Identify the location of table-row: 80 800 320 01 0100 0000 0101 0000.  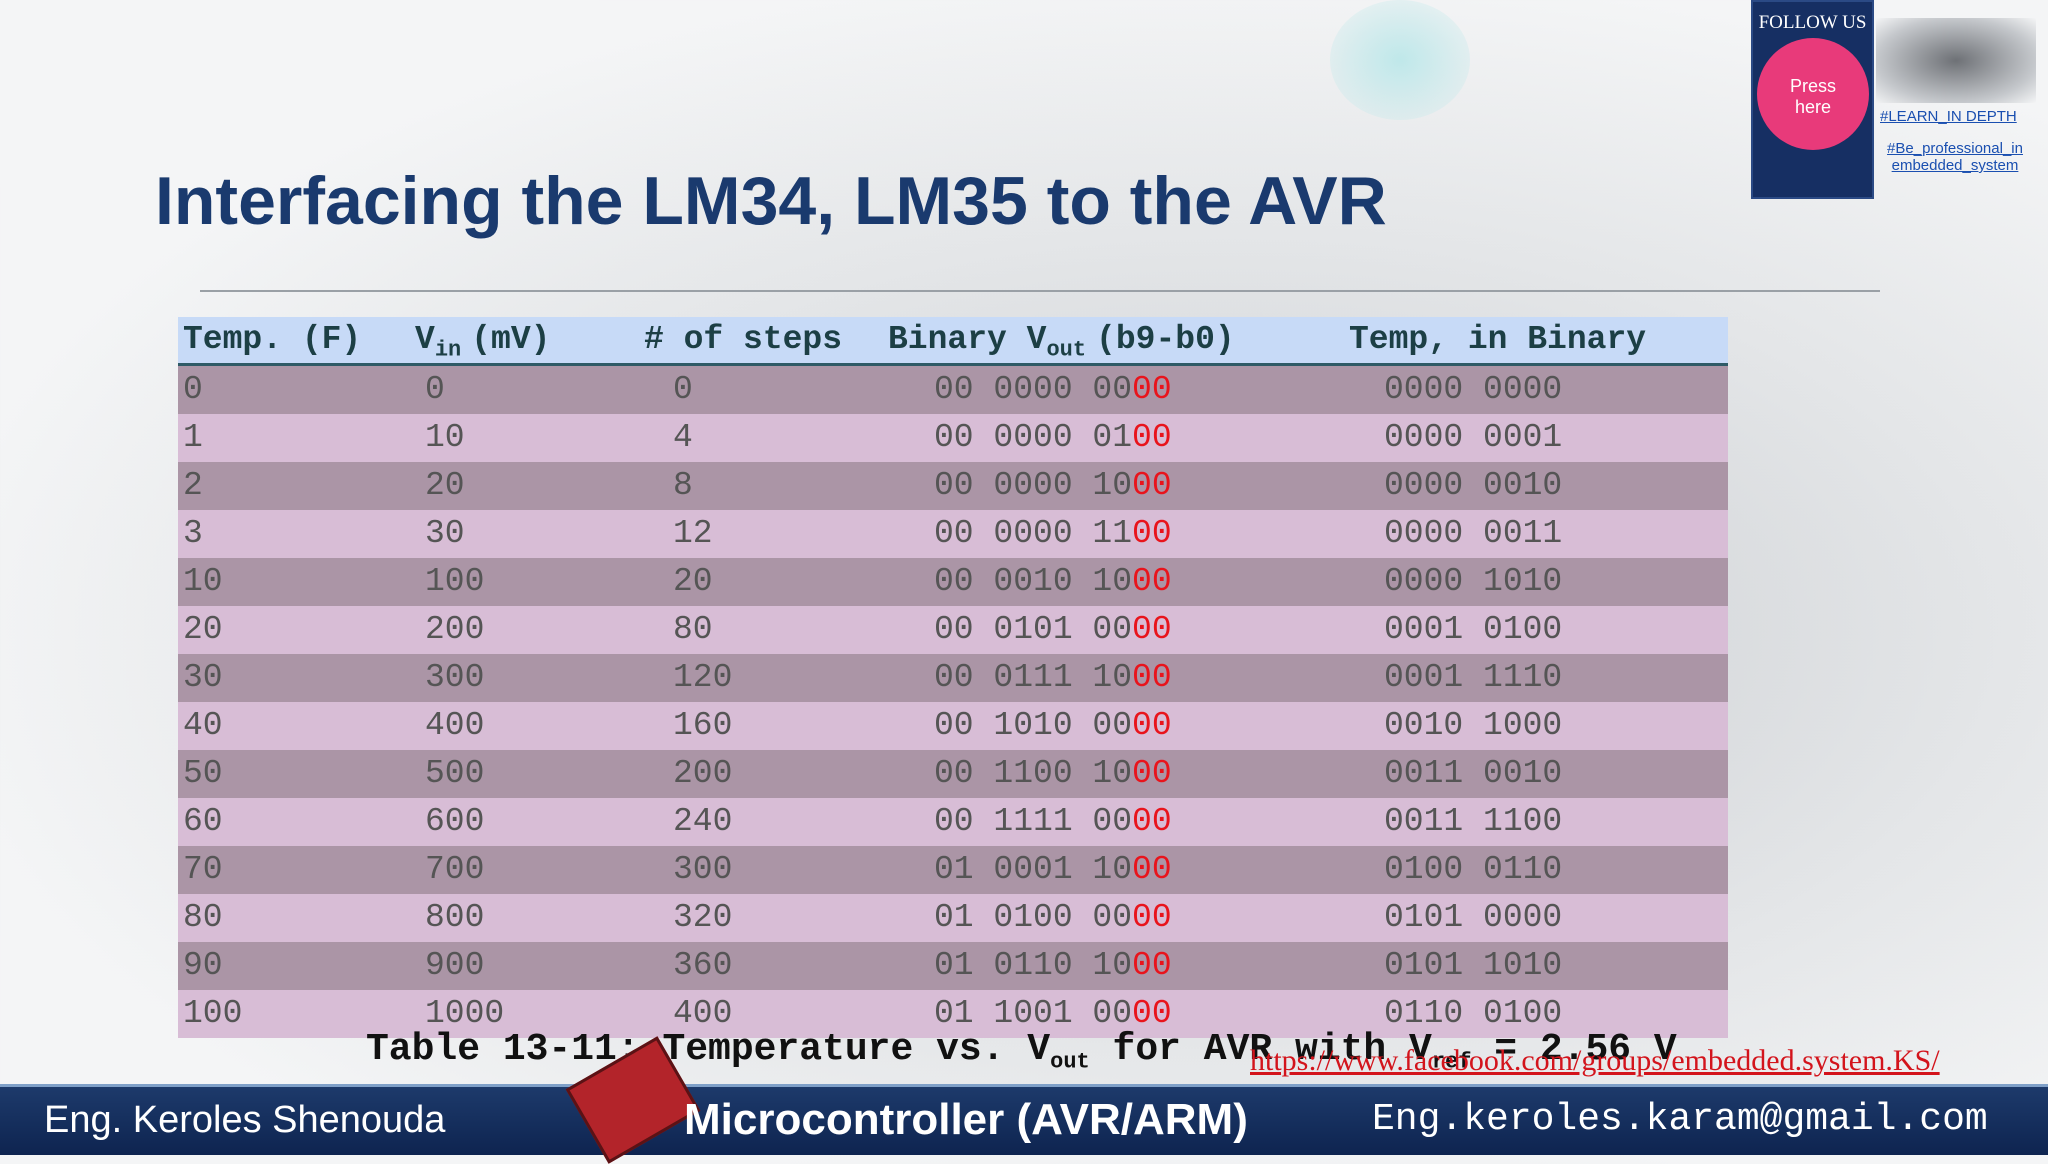
(953, 918).